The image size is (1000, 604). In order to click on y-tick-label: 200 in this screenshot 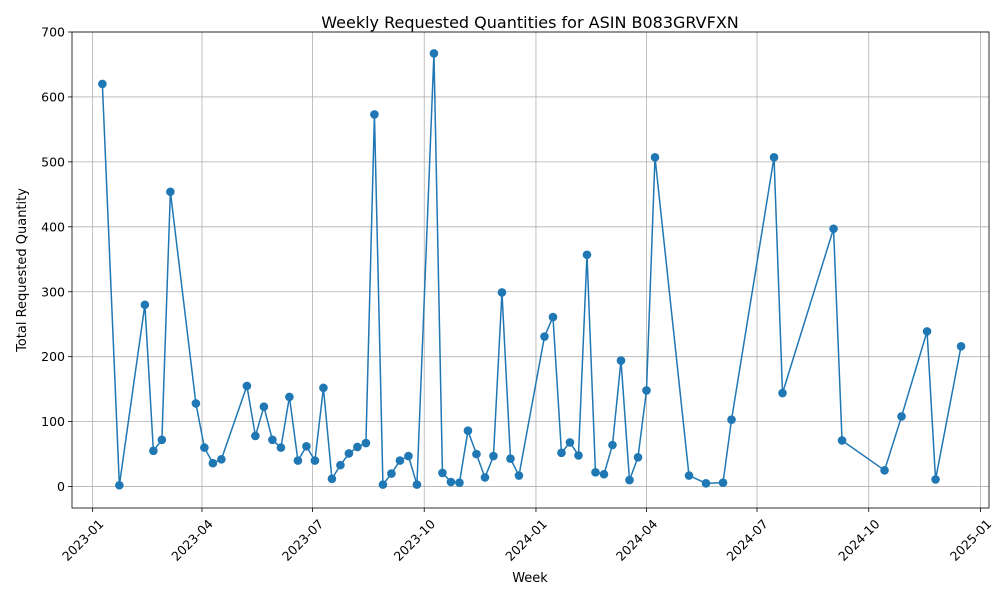, I will do `click(53, 356)`.